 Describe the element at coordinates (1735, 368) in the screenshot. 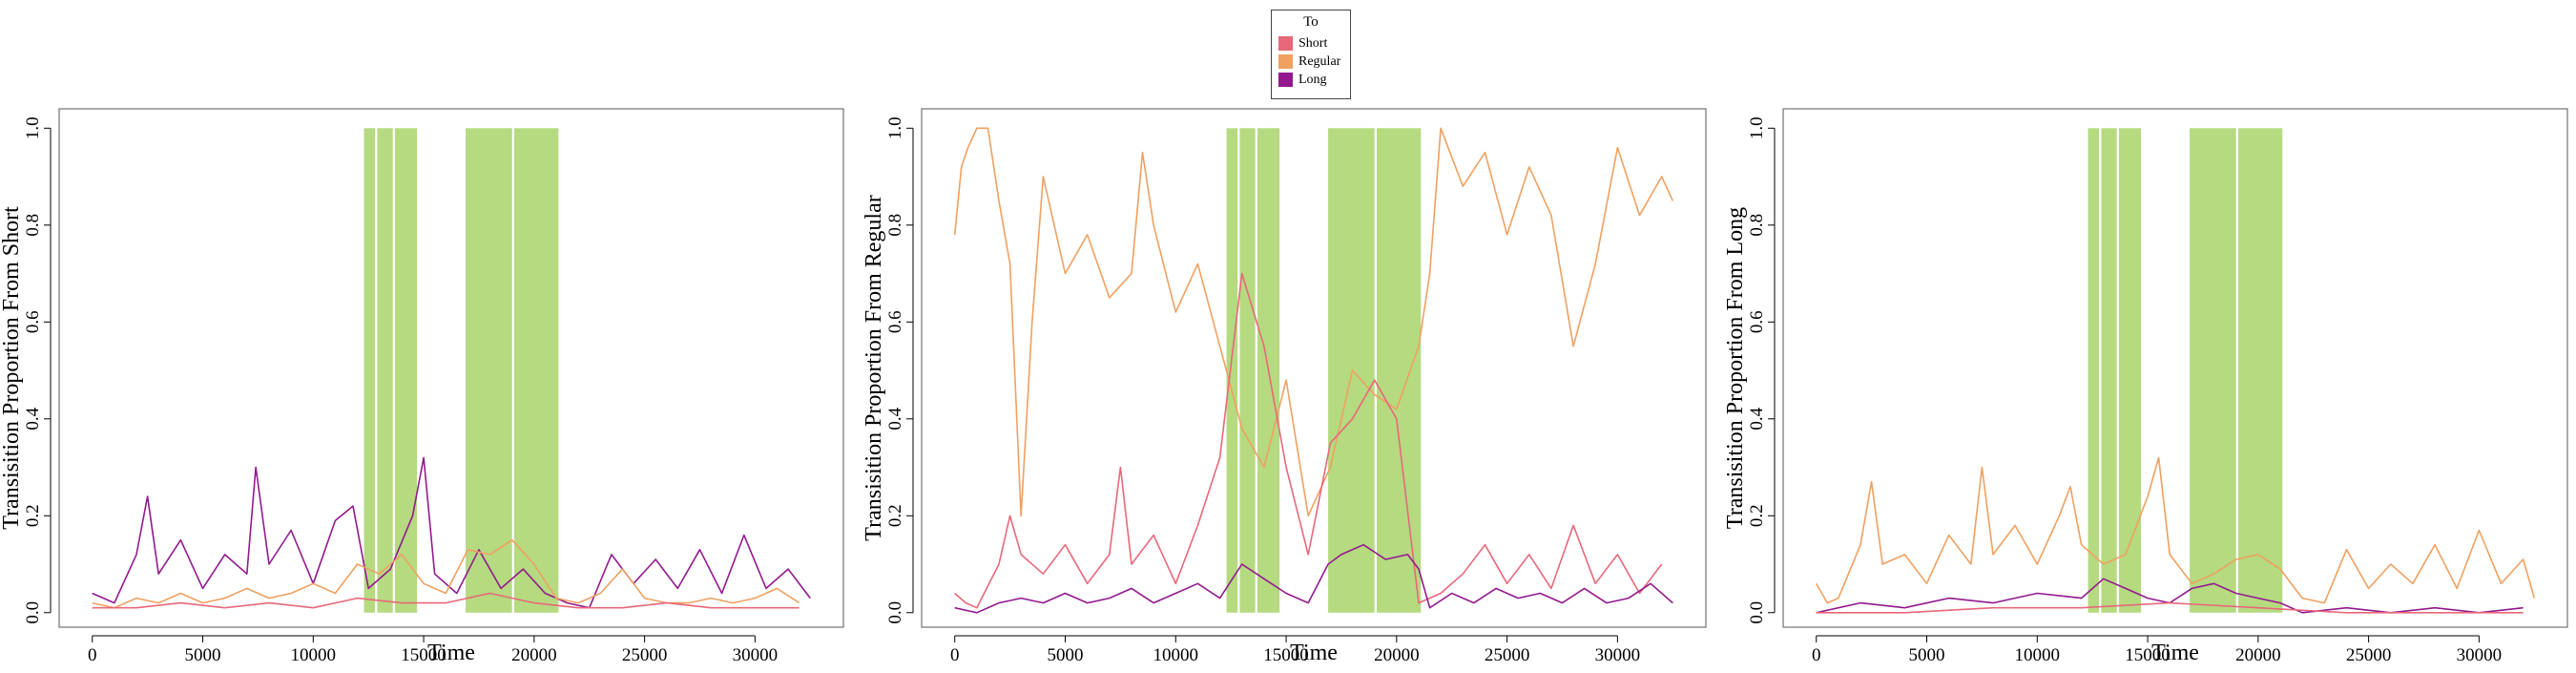

I see `y-axis-title: Transisition Proportion From Long` at that location.